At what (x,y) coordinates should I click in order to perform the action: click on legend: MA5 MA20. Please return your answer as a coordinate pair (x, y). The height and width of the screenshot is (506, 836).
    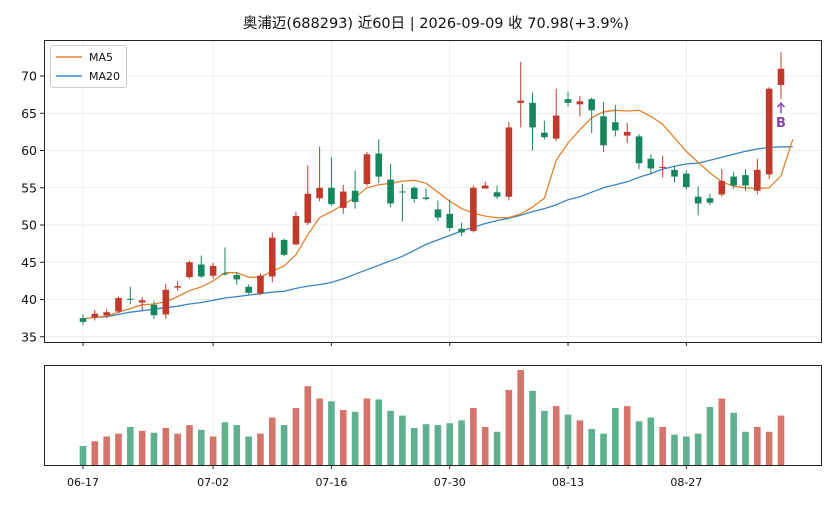
    Looking at the image, I should click on (88, 66).